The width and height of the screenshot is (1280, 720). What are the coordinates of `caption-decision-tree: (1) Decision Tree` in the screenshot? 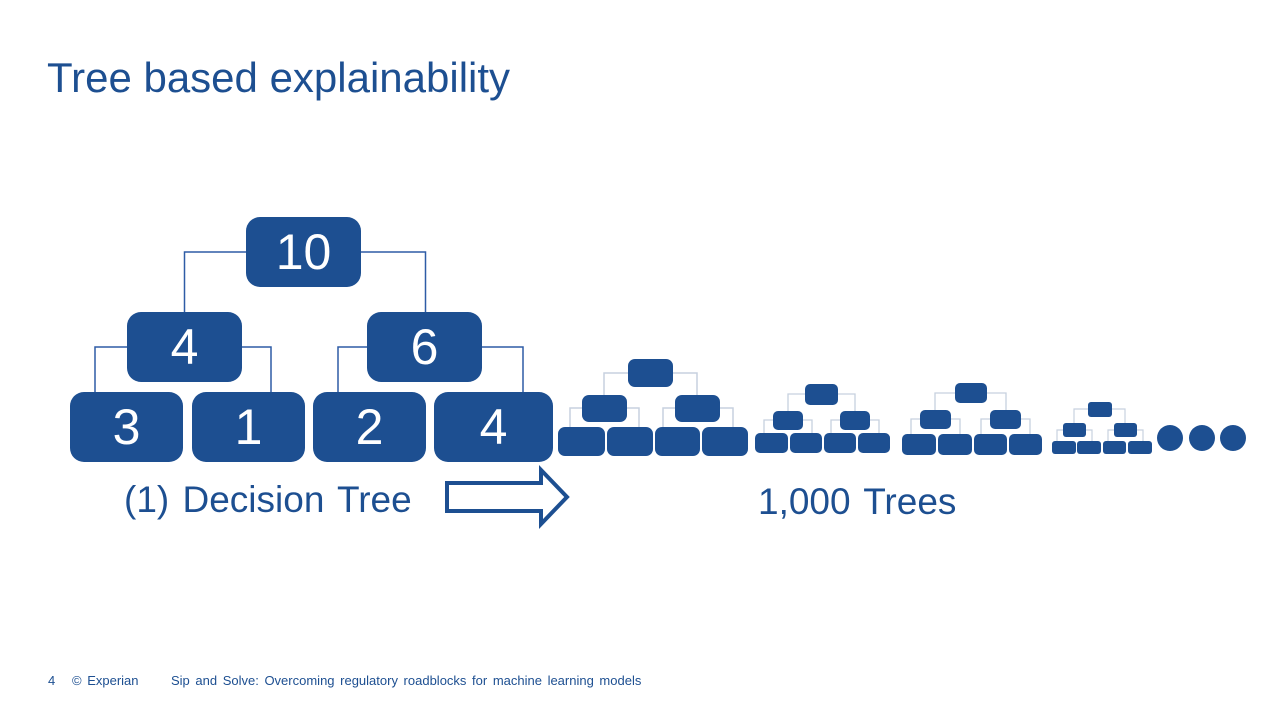 It's located at (268, 499).